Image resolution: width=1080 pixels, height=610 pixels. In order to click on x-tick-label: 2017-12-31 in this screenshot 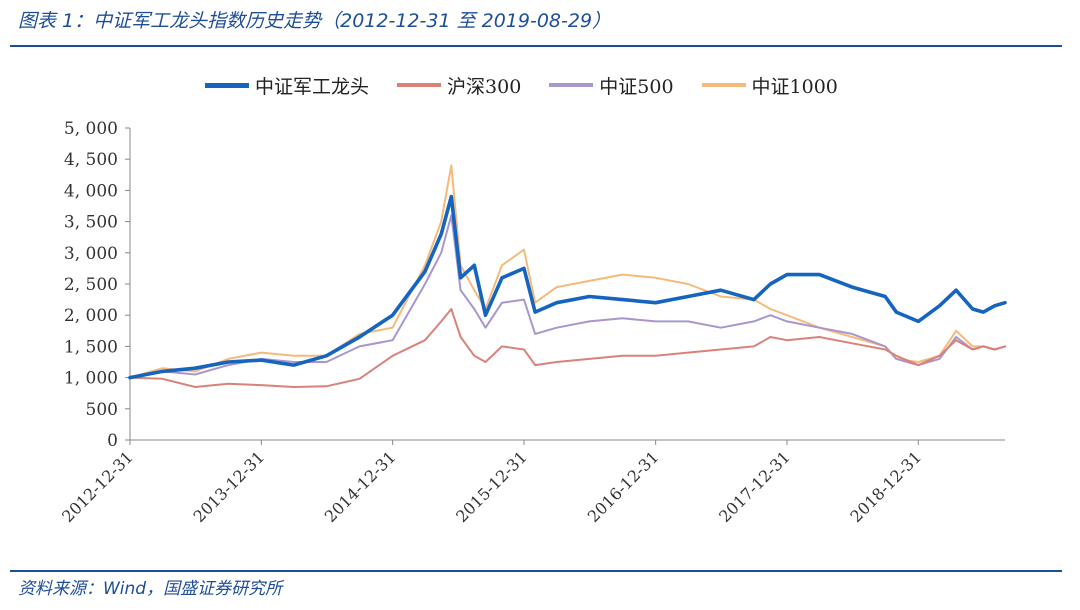, I will do `click(754, 486)`.